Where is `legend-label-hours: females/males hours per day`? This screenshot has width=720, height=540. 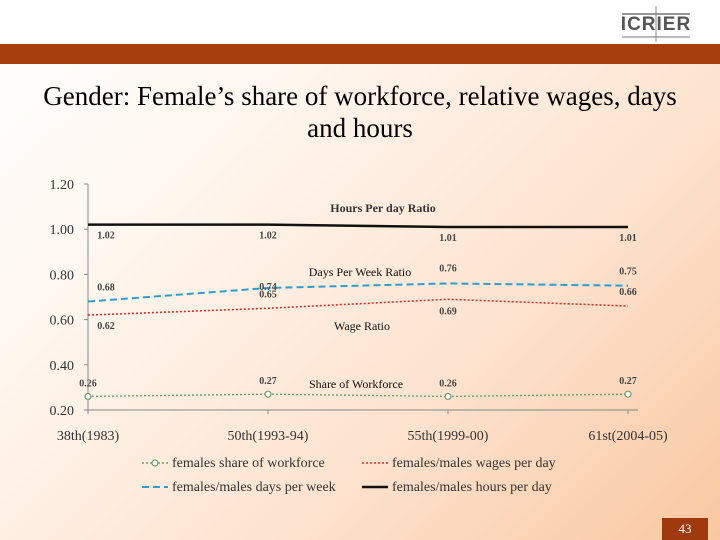 legend-label-hours: females/males hours per day is located at coordinates (472, 487).